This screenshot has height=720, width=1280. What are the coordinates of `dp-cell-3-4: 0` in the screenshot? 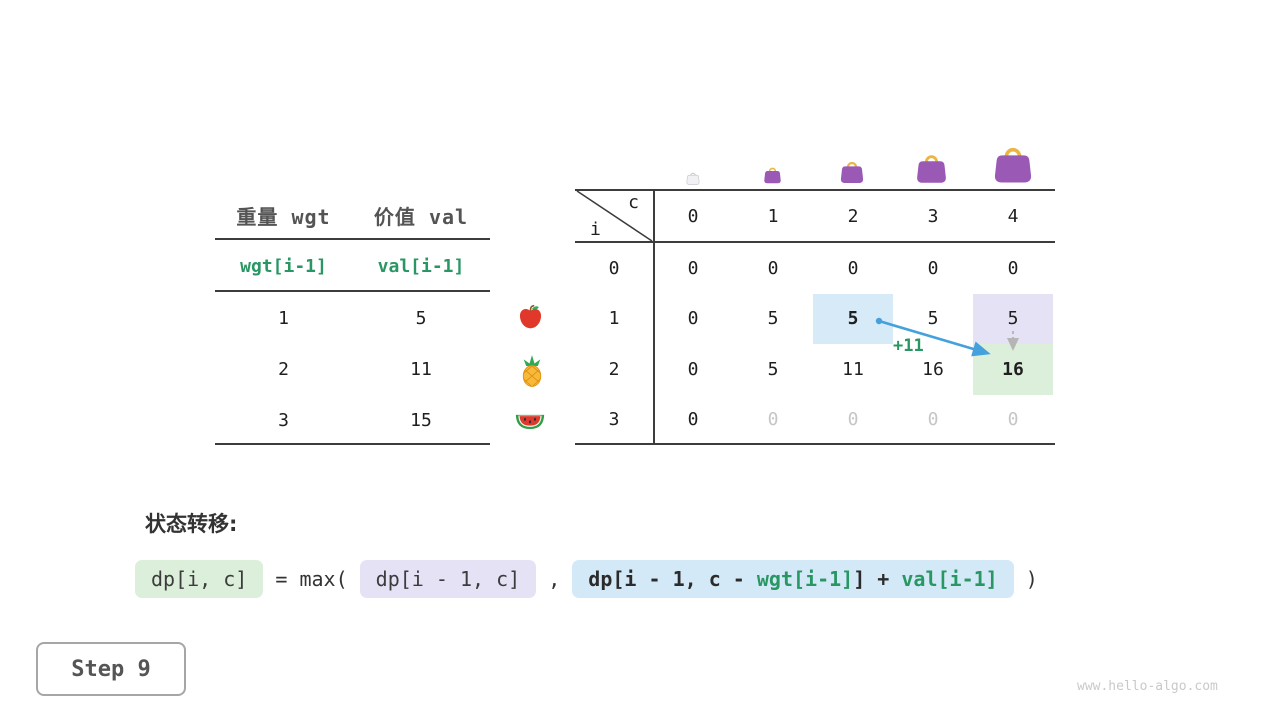 It's located at (1013, 420).